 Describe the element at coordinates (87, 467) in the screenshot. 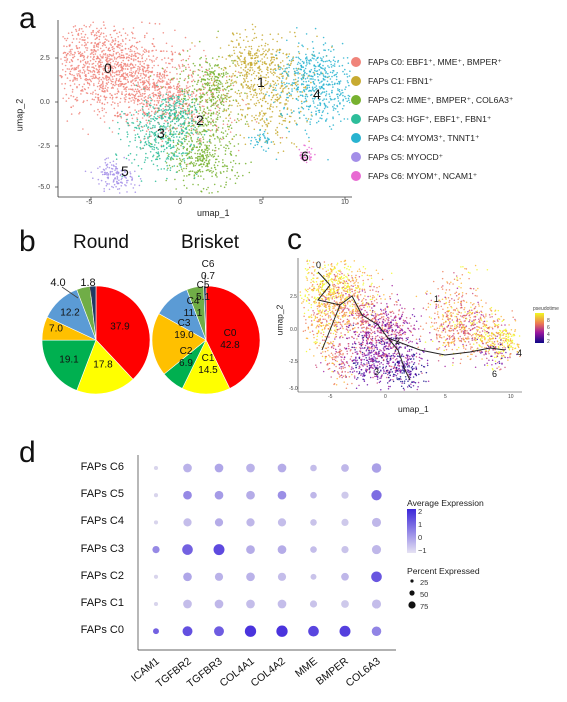

I see `dot-plot-row-label: FAPs C6` at that location.